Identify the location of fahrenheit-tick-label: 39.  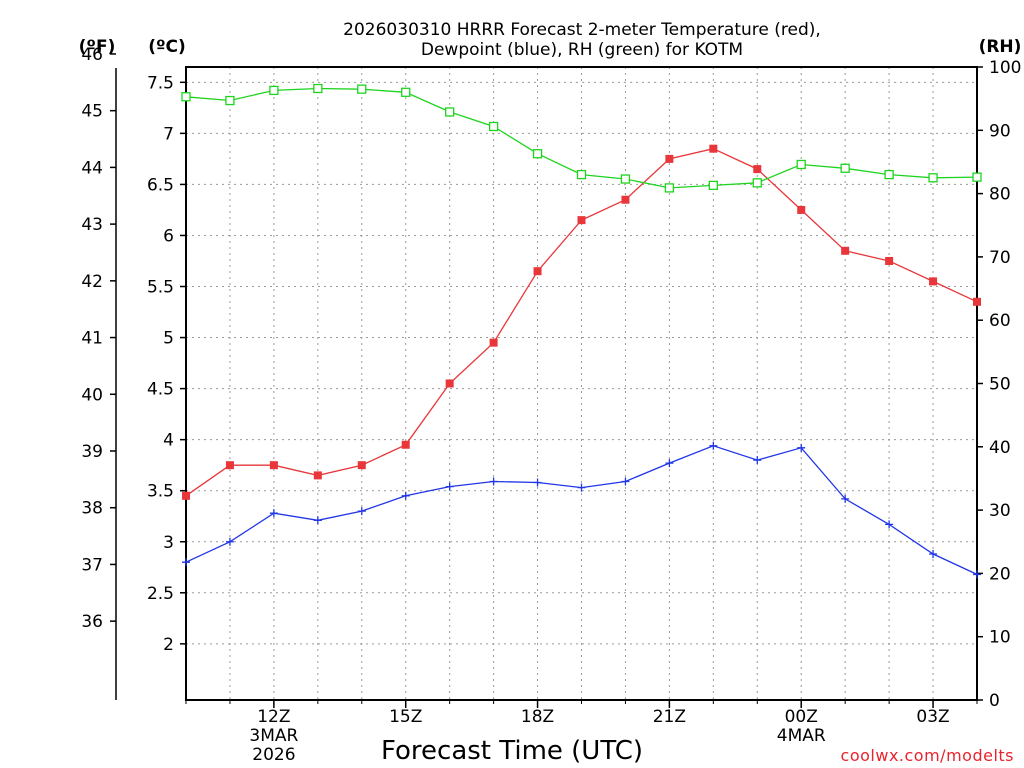
(92, 452).